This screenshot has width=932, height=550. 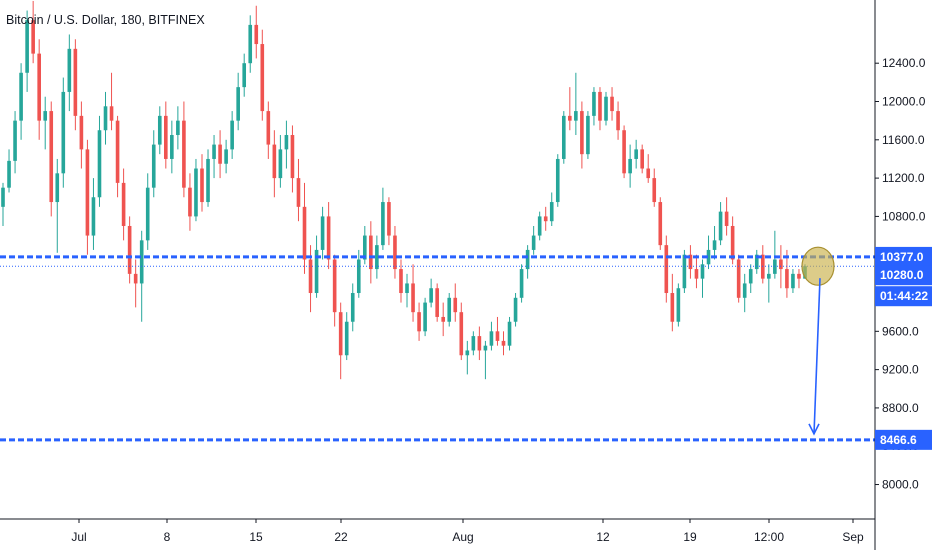 What do you see at coordinates (904, 63) in the screenshot?
I see `y-tick-label: 12400.0` at bounding box center [904, 63].